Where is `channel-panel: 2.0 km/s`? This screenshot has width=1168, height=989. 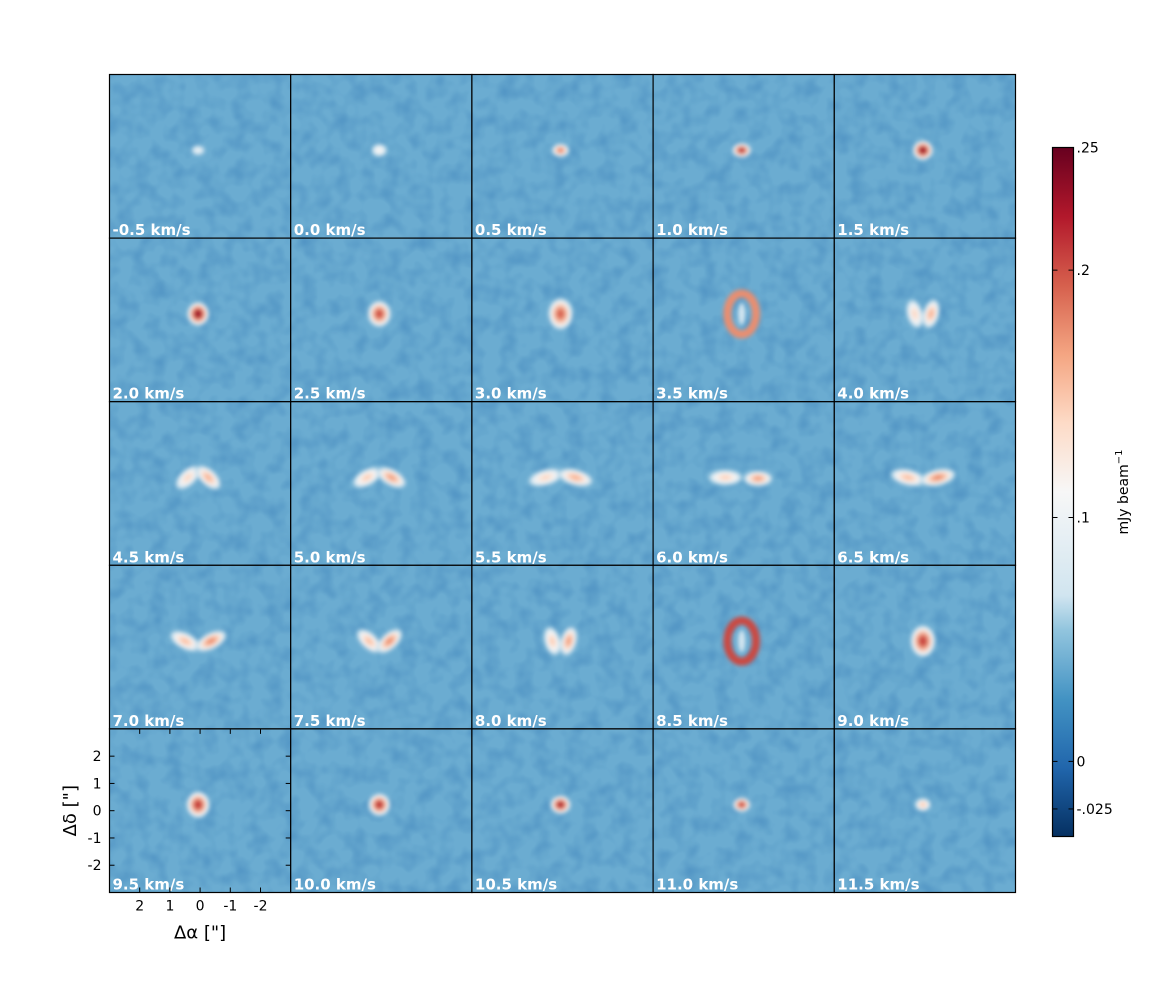
channel-panel: 2.0 km/s is located at coordinates (200, 320).